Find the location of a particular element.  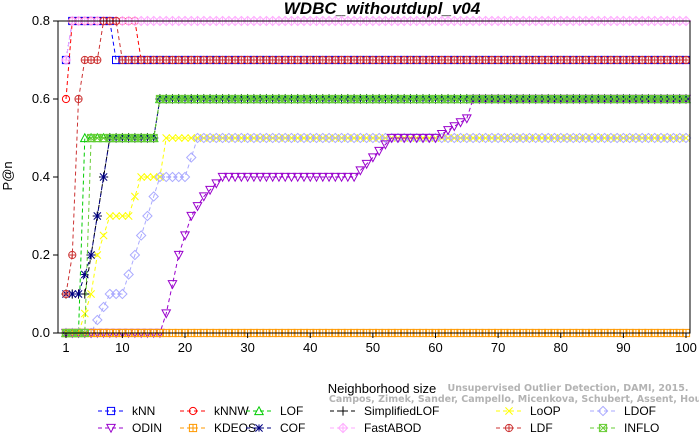

legend-label-ldf: LDF is located at coordinates (541, 427).